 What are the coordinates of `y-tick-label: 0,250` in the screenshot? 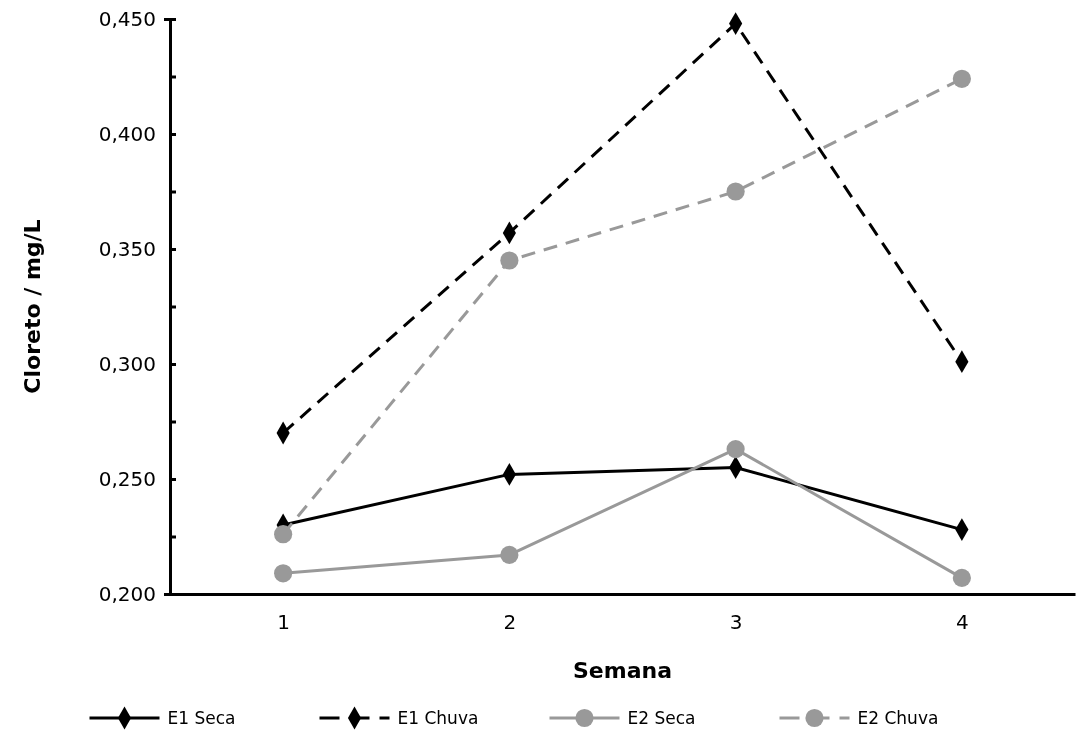 It's located at (127, 478).